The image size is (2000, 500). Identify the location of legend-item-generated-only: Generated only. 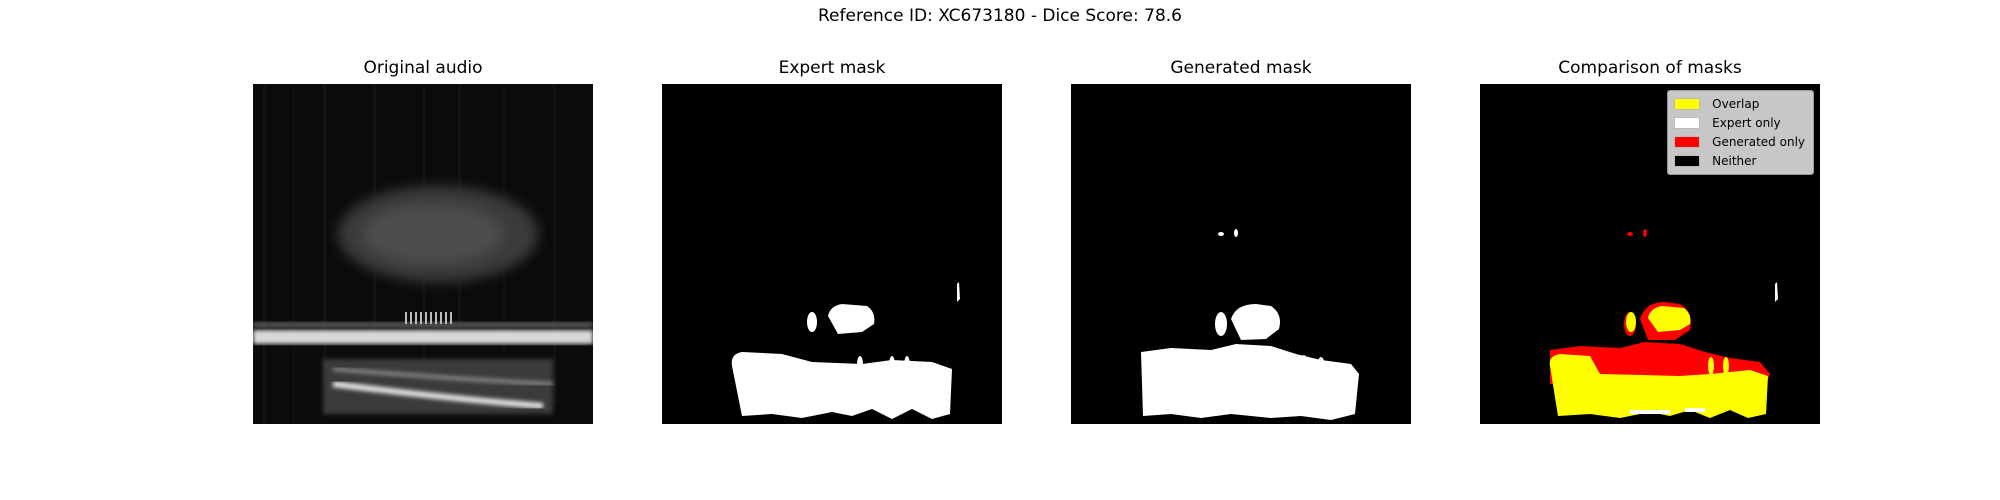
(1739, 141).